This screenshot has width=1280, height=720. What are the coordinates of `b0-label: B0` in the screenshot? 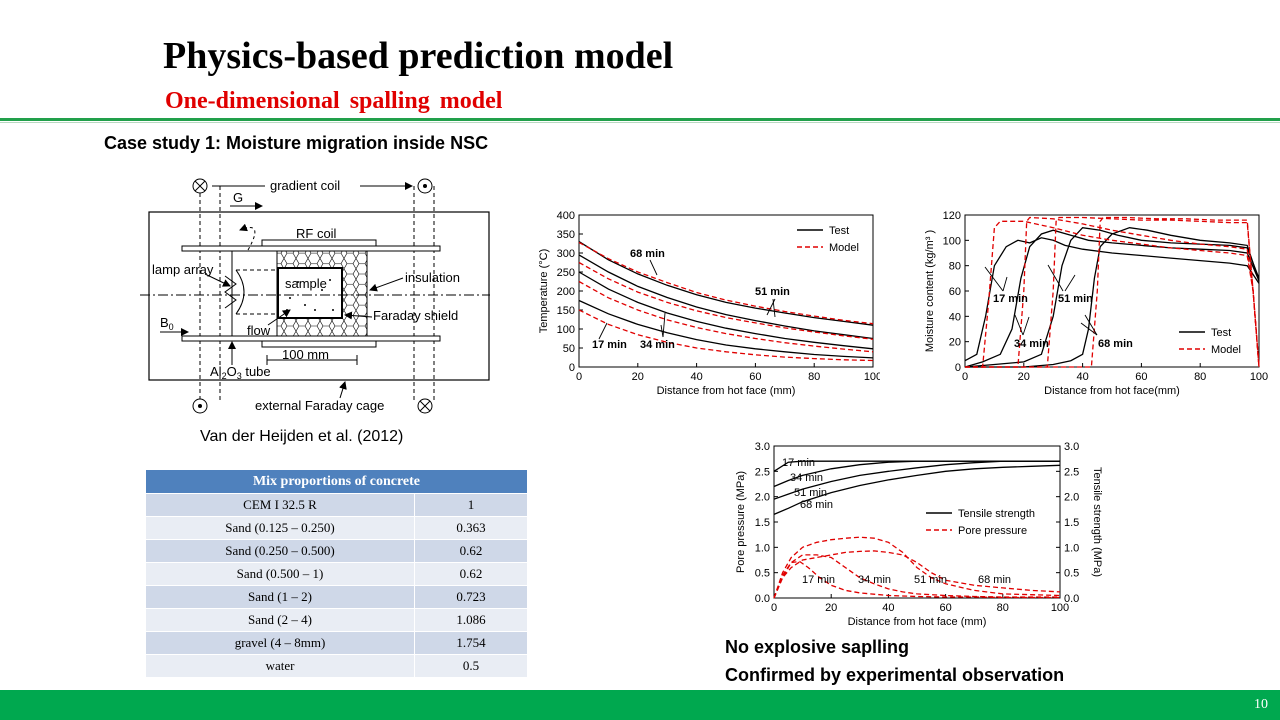 It's located at (167, 323).